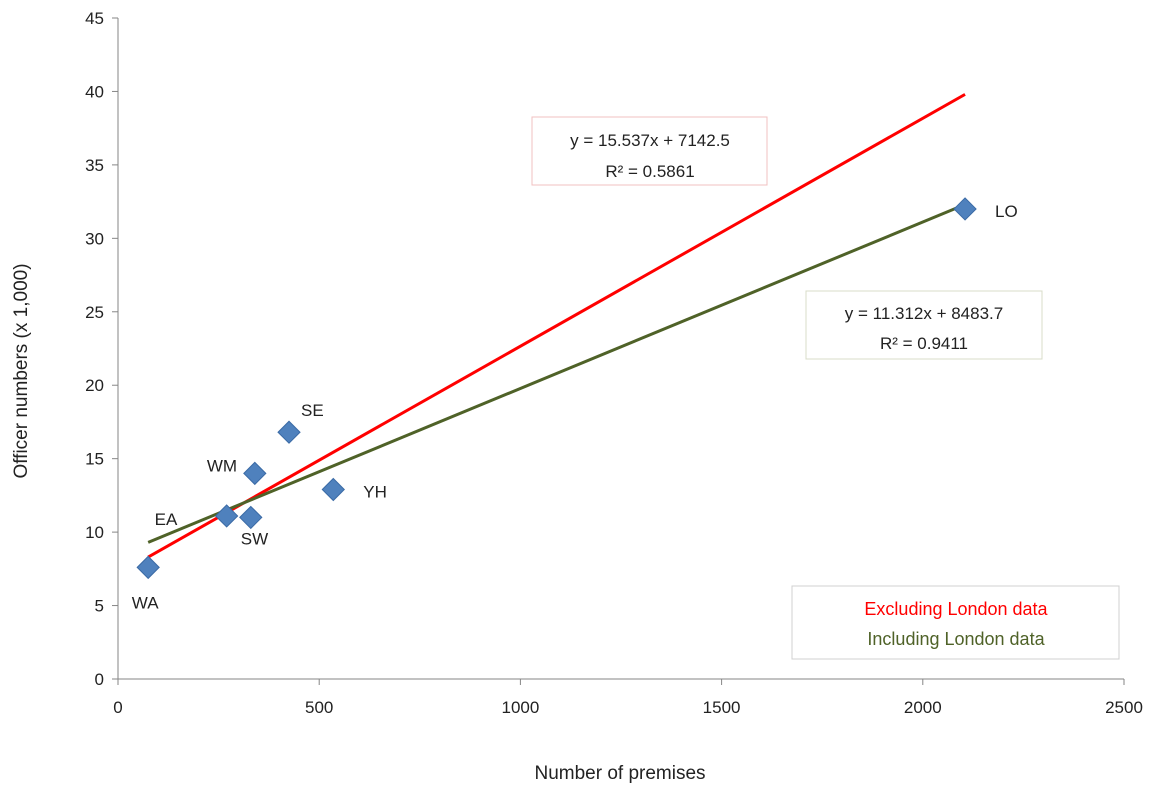 Image resolution: width=1157 pixels, height=789 pixels. Describe the element at coordinates (520, 707) in the screenshot. I see `x-tick-label: 1000` at that location.